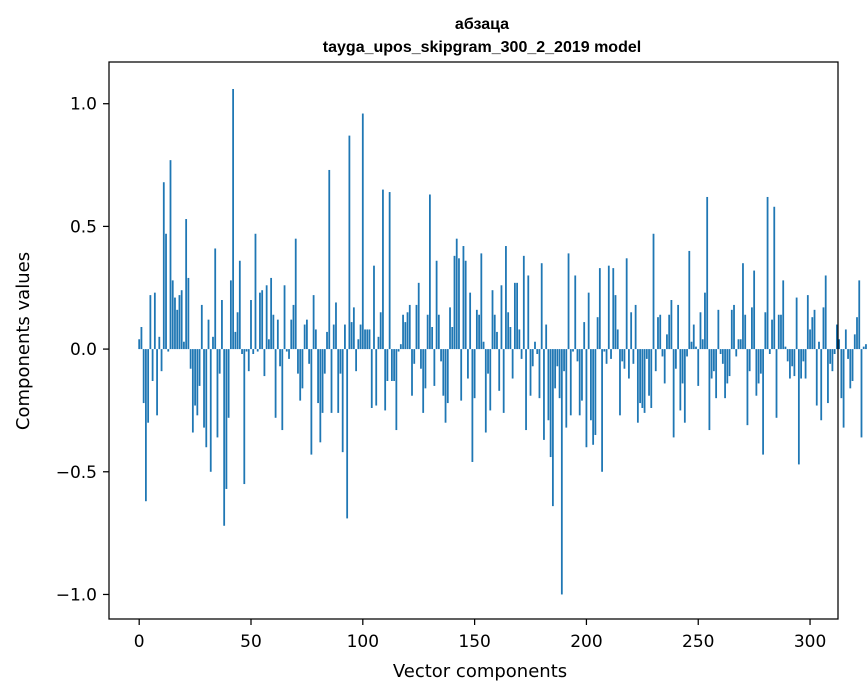  What do you see at coordinates (83, 227) in the screenshot?
I see `y-tick-label: 0.5` at bounding box center [83, 227].